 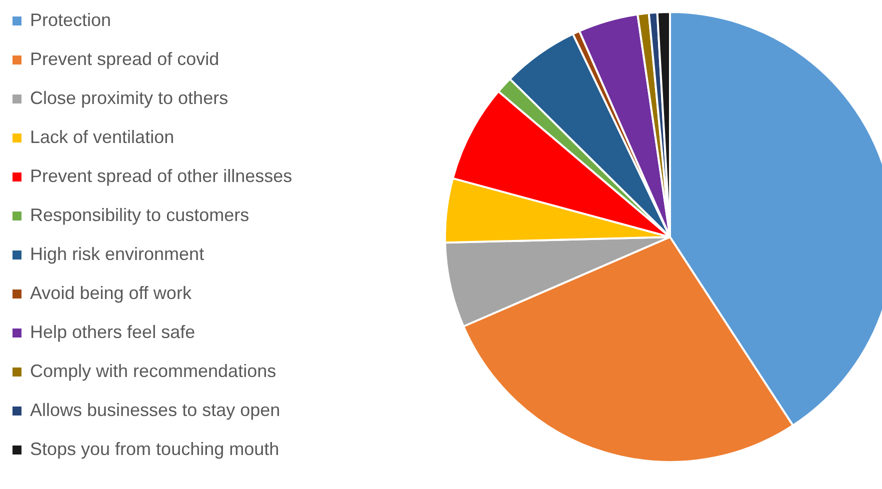 I want to click on legend-label: Comply with recommendations, so click(x=153, y=371).